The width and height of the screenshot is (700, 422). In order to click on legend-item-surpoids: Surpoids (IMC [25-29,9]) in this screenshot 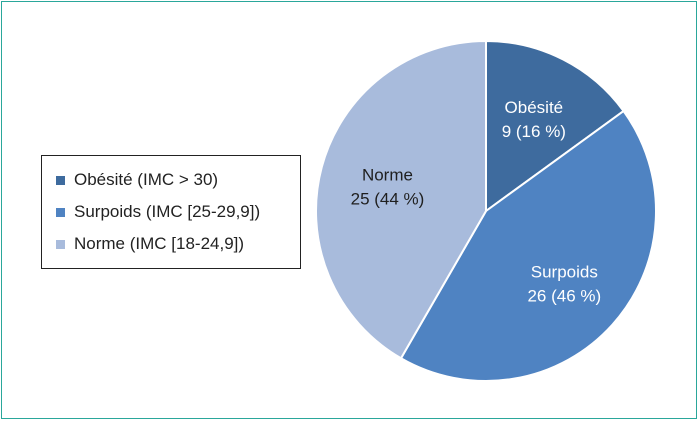, I will do `click(178, 212)`.